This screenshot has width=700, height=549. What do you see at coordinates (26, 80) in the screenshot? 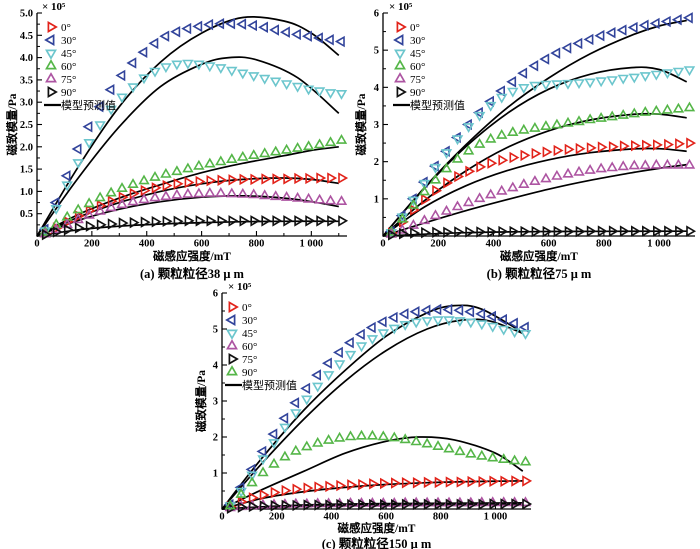
I see `svg-text: 3.5` at bounding box center [26, 80].